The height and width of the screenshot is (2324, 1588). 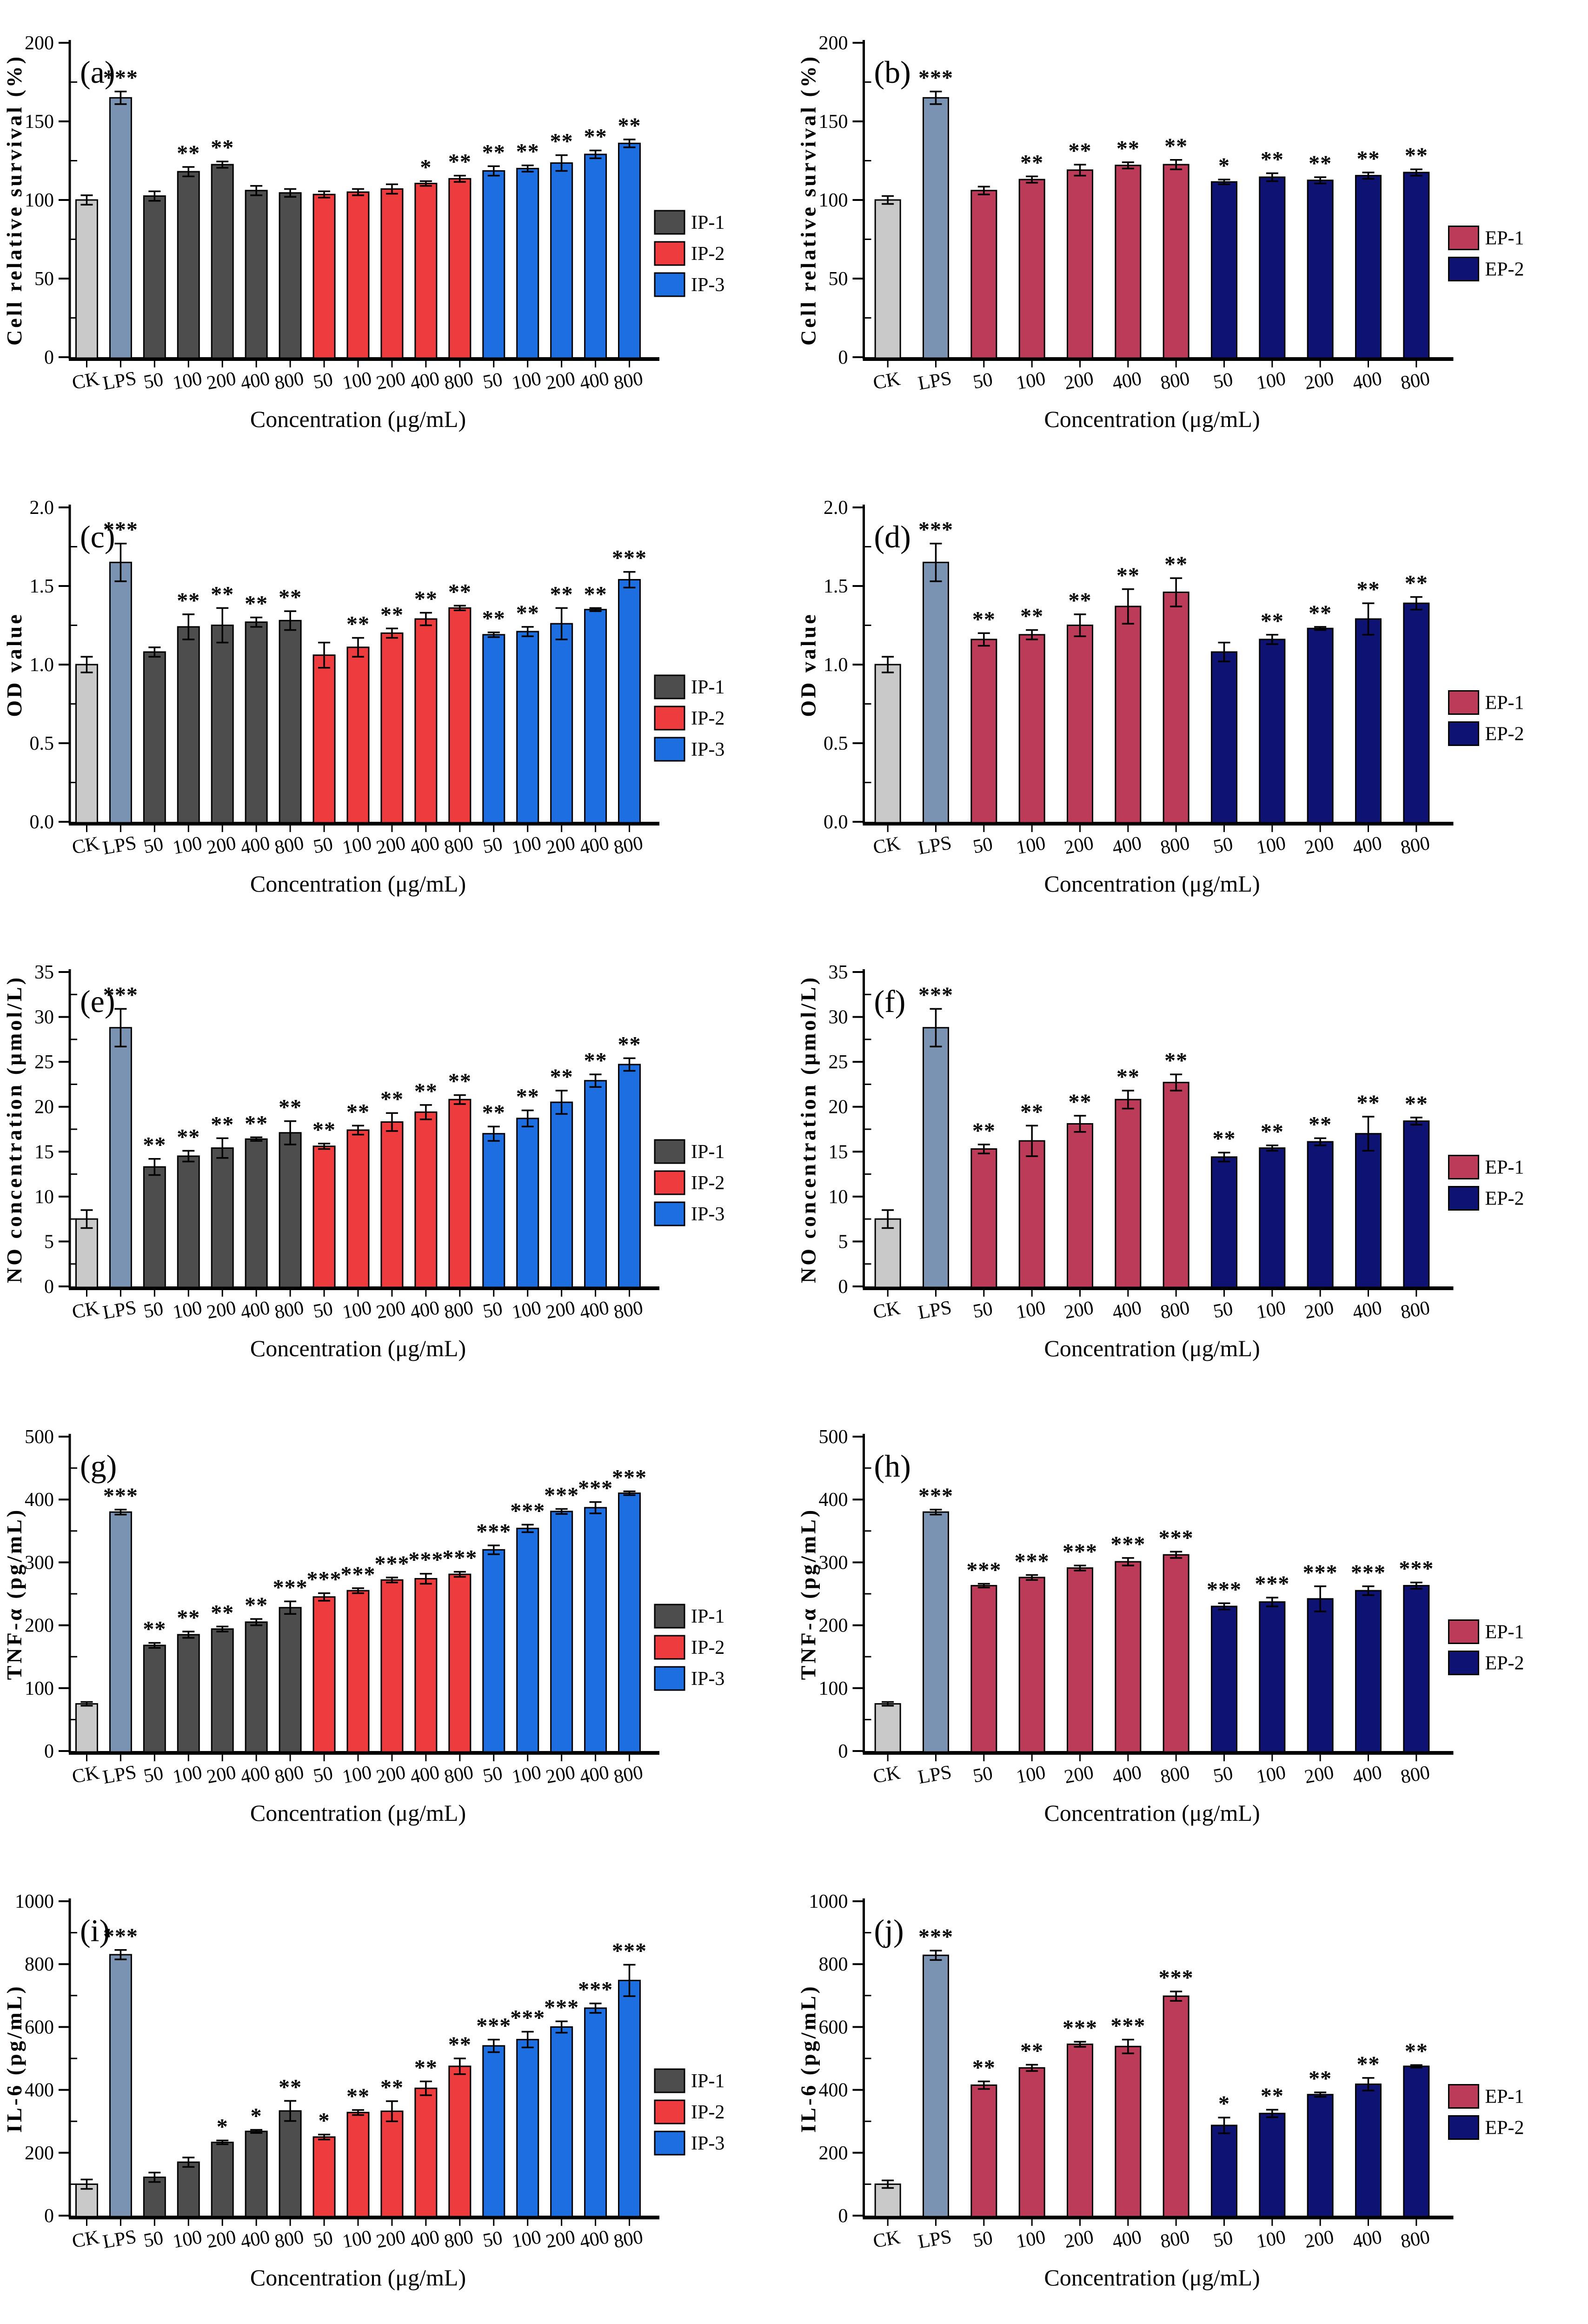 I want to click on y-tick-label: 30, so click(x=44, y=1017).